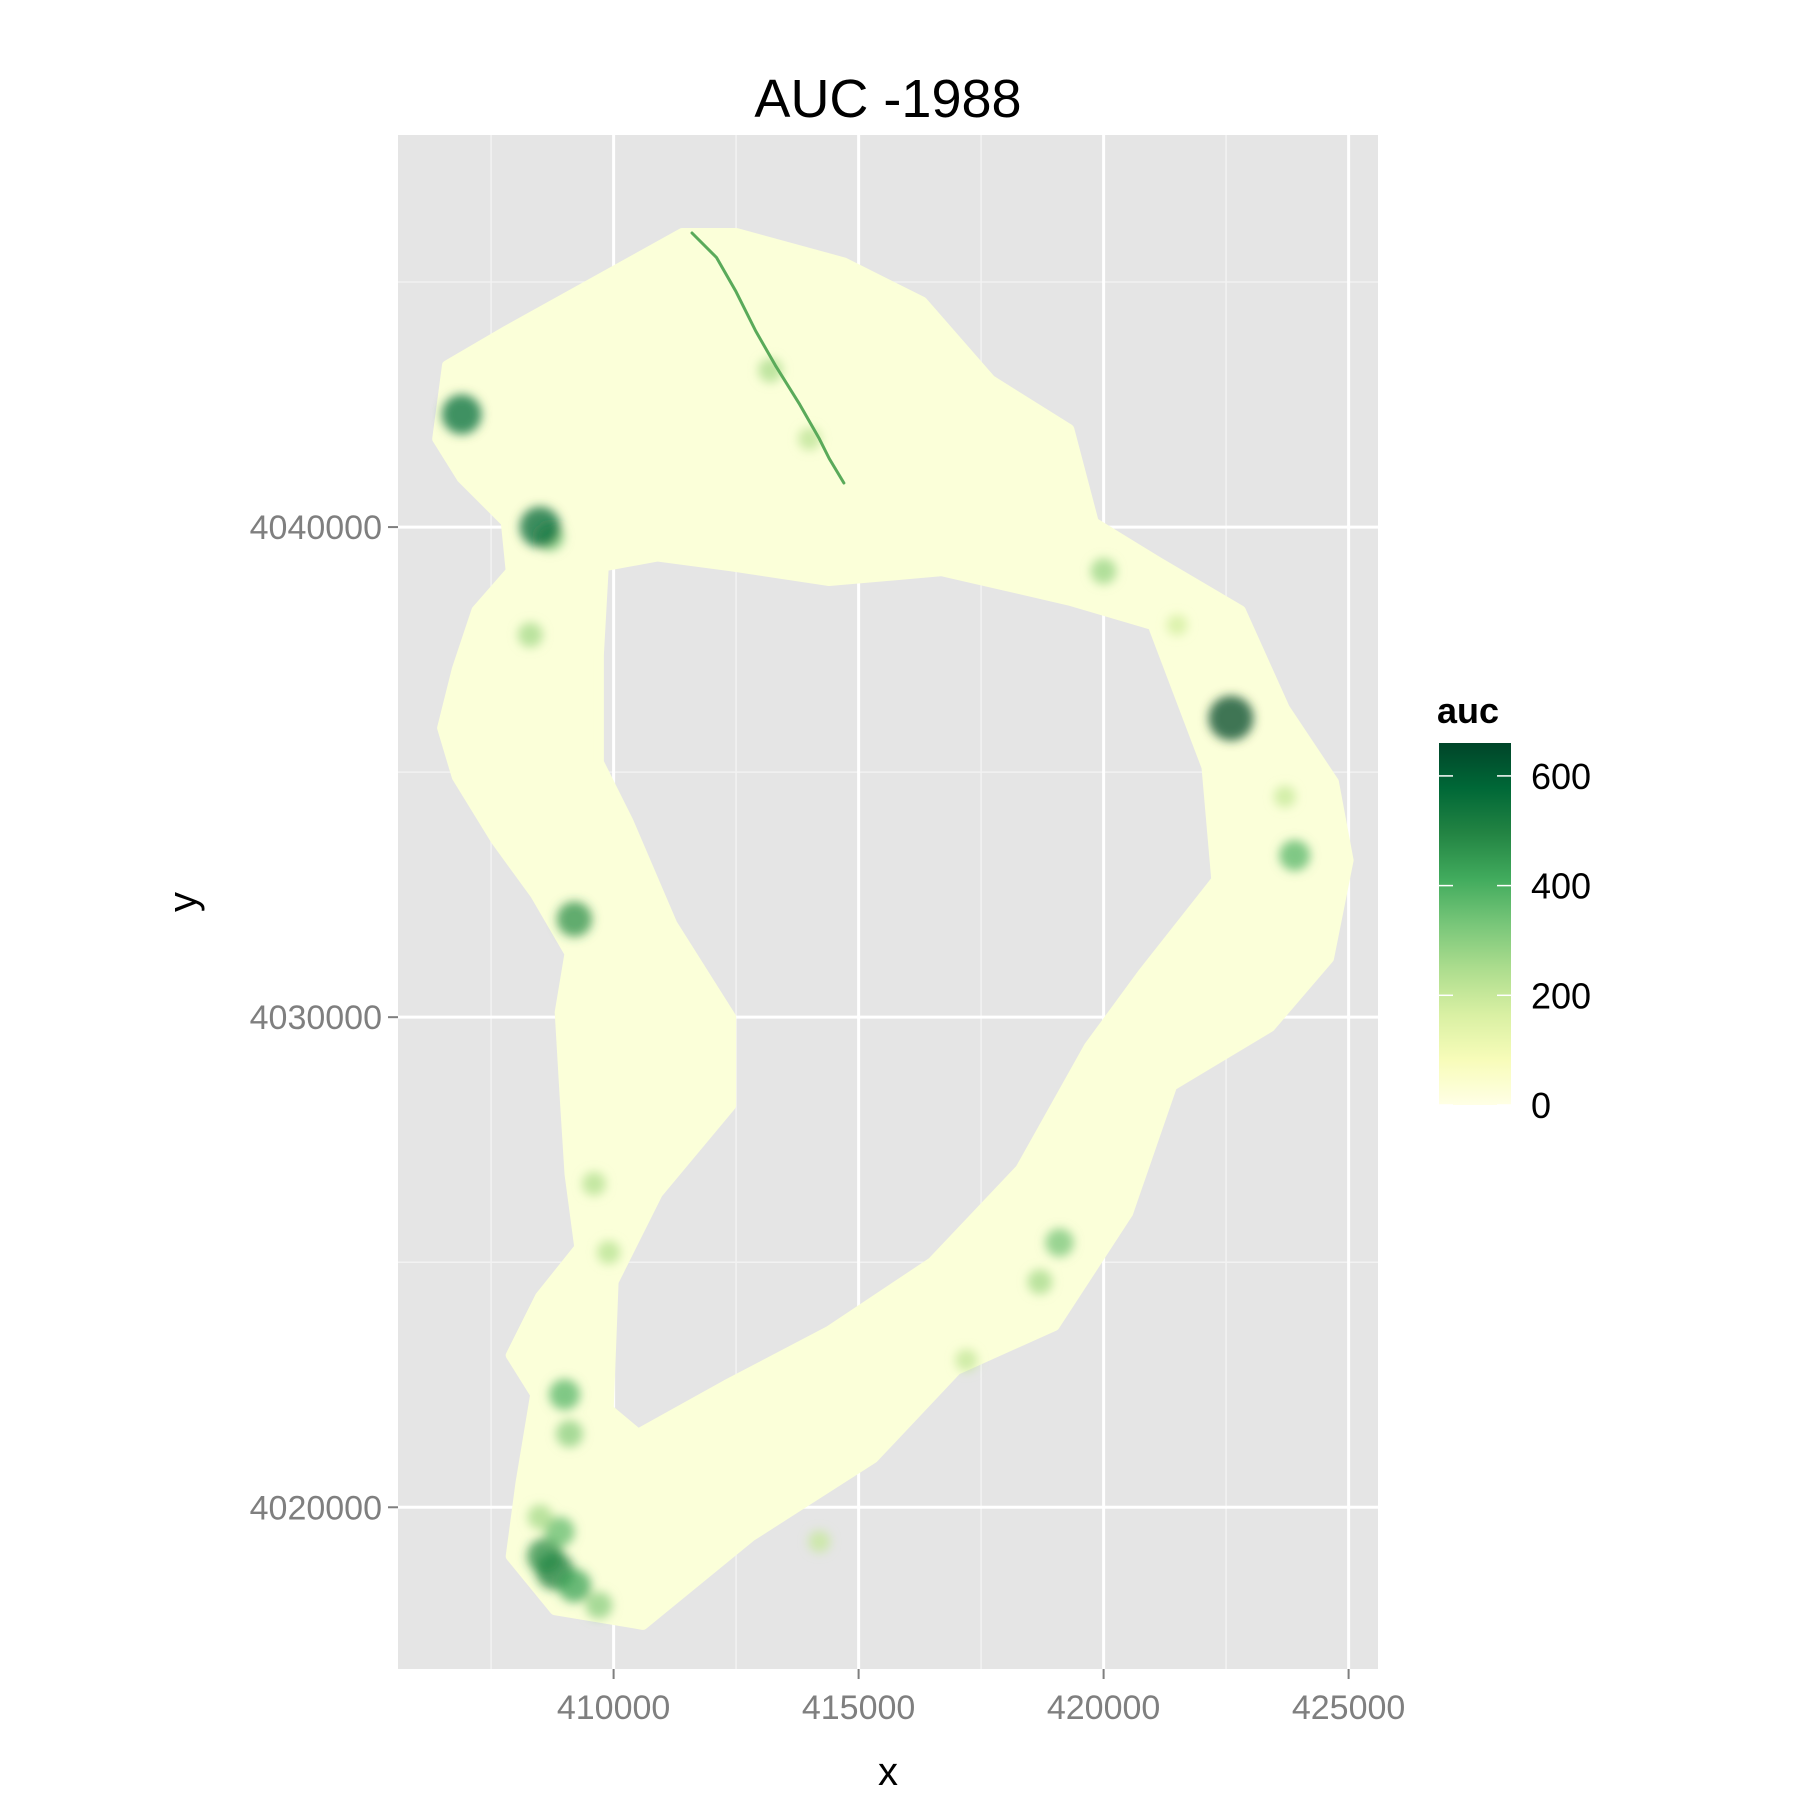  What do you see at coordinates (1348, 1708) in the screenshot?
I see `x-tick-label: 425000` at bounding box center [1348, 1708].